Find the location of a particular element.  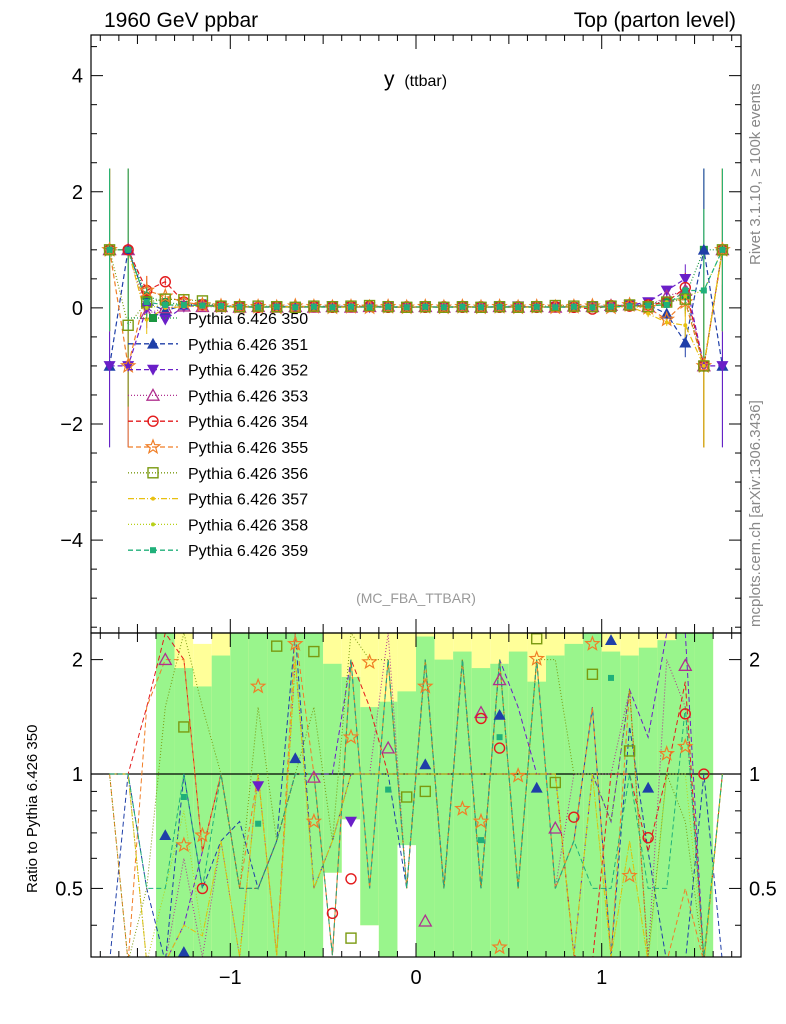

series-4-point is located at coordinates (165, 282).